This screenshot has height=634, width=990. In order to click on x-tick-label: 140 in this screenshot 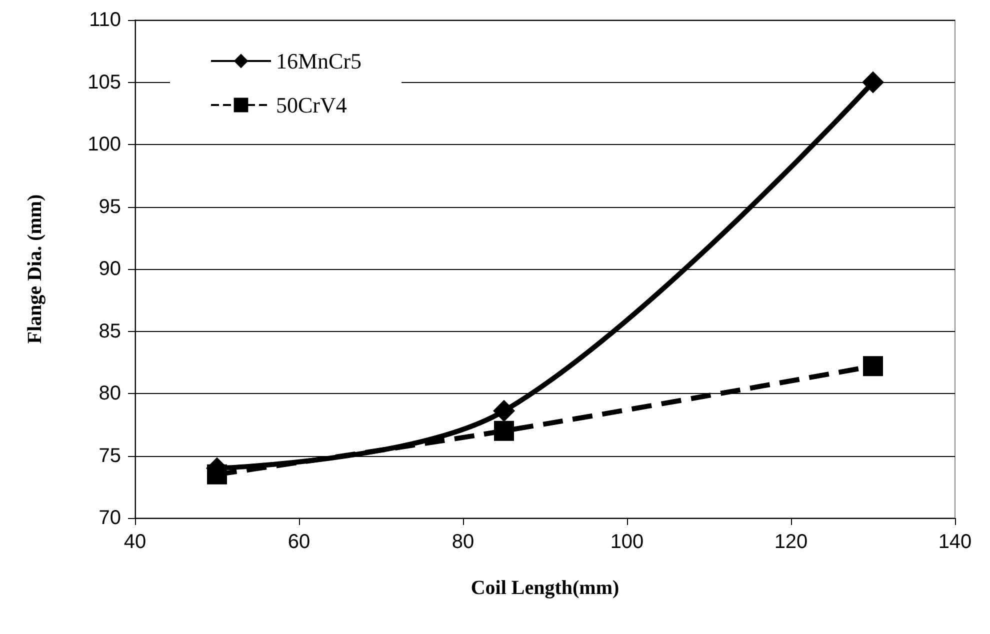, I will do `click(955, 542)`.